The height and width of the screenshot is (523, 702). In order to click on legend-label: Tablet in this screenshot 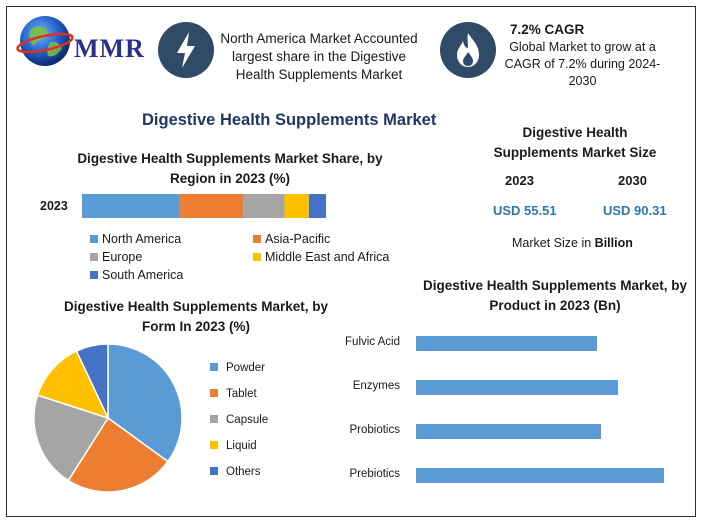, I will do `click(241, 394)`.